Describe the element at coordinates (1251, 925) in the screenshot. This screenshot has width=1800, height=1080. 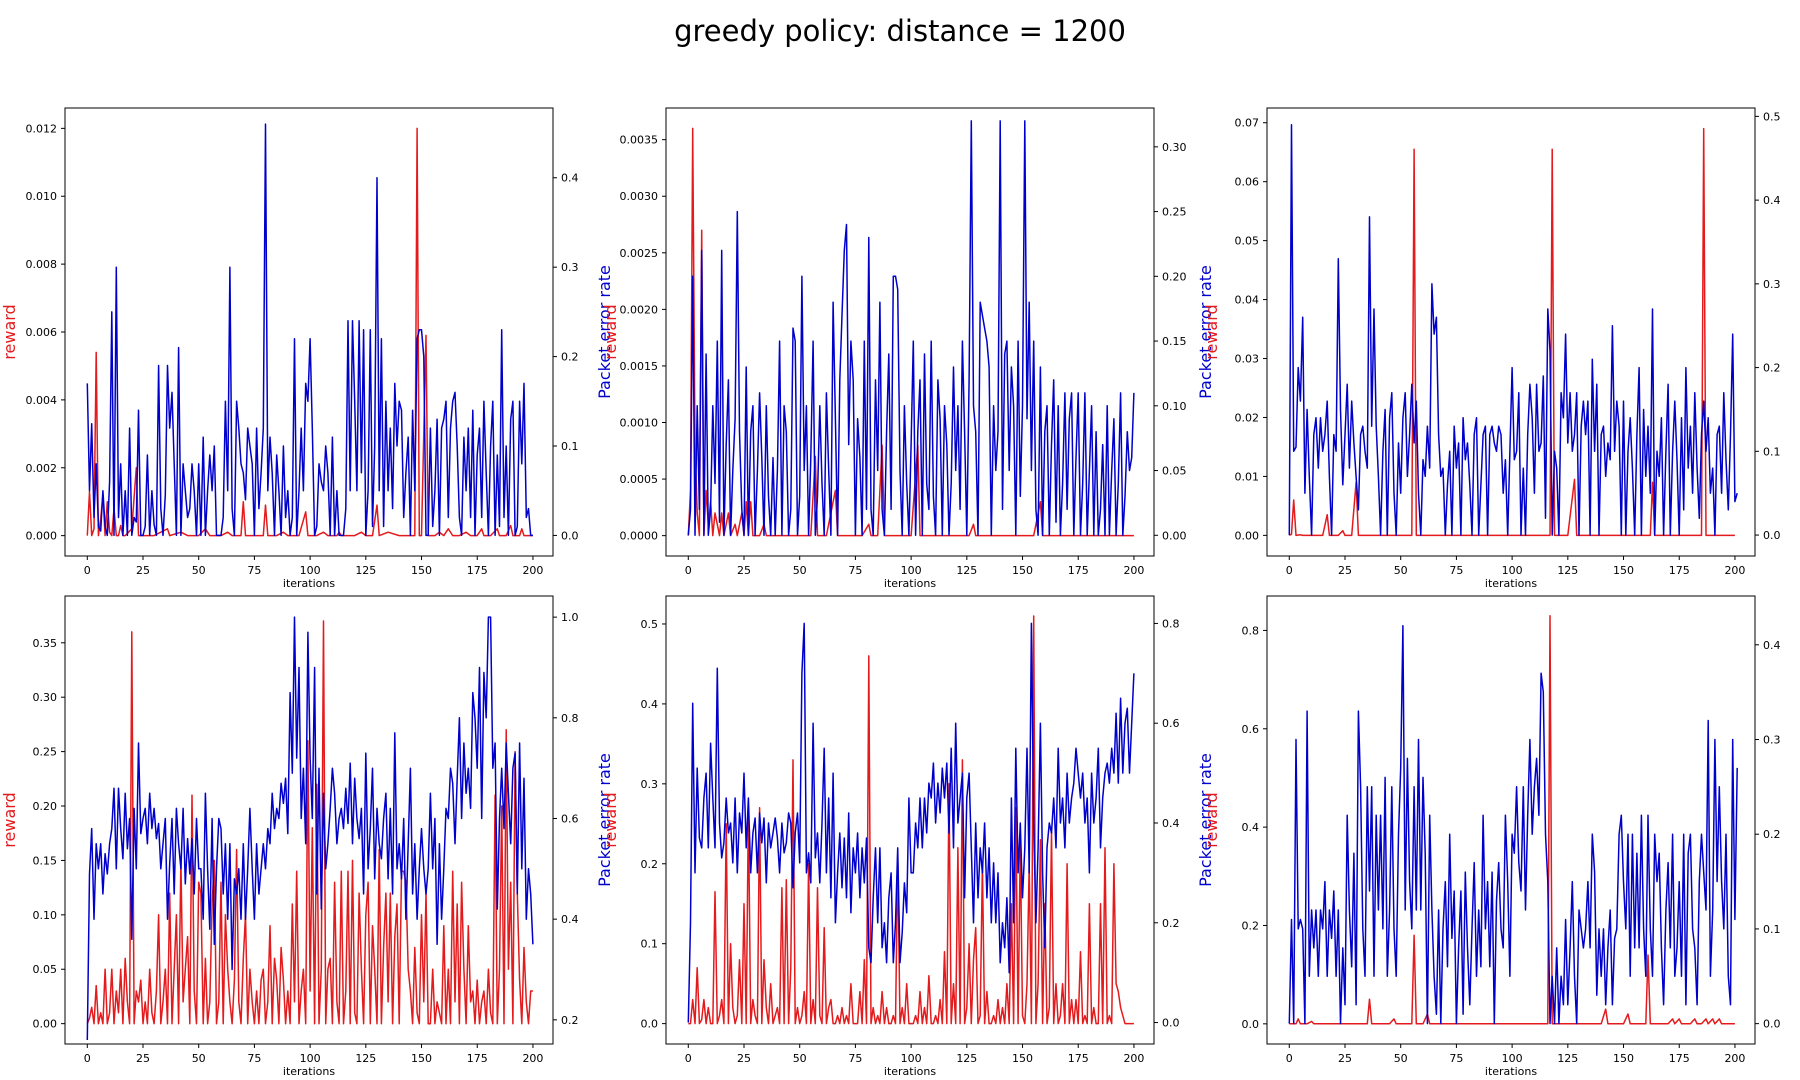
I see `y-left-tick-label: 0.2` at that location.